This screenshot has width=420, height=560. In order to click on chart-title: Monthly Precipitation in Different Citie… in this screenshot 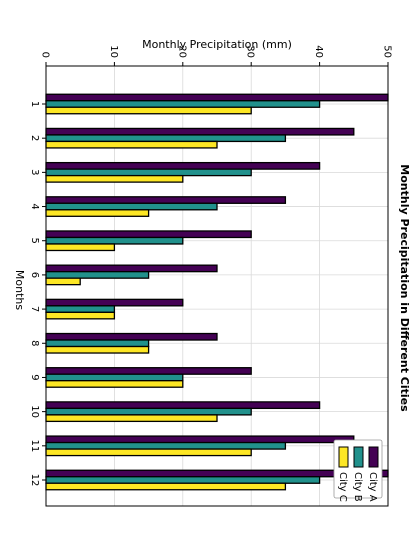, I will do `click(404, 288)`.